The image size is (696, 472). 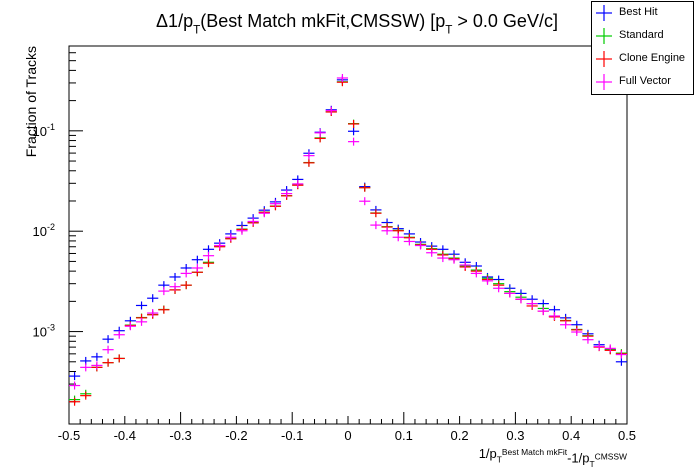 What do you see at coordinates (645, 81) in the screenshot?
I see `legend-label-full-vector: Full Vector` at bounding box center [645, 81].